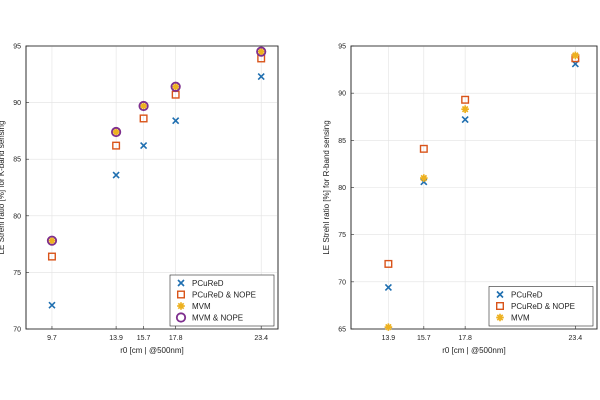 This screenshot has width=600, height=400. I want to click on y-axis-label: LE Strehl ratio [%] for K-band sensing, so click(3, 188).